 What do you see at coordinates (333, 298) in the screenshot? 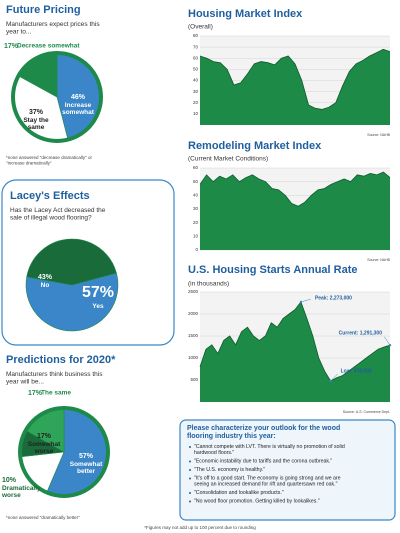
I see `annotation: Peak: 2,273,000` at bounding box center [333, 298].